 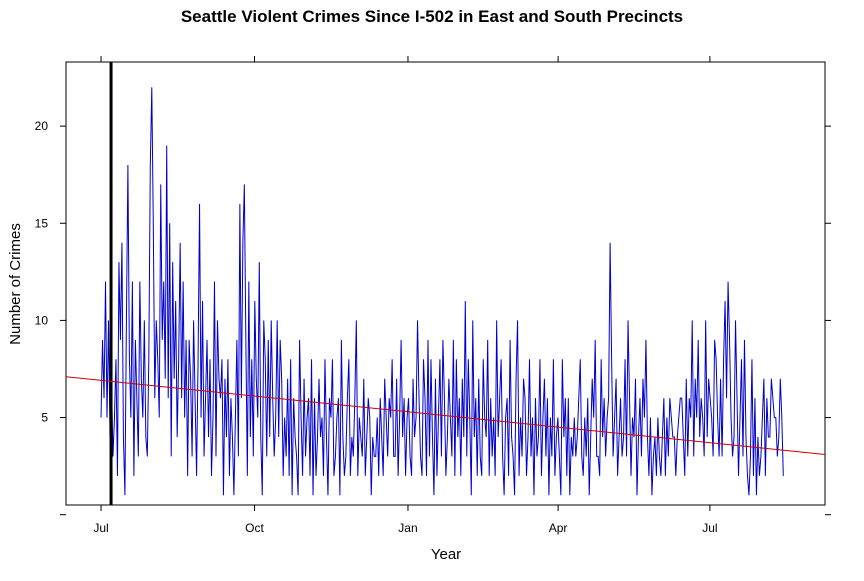 I want to click on y-tick-label: 10, so click(x=42, y=320).